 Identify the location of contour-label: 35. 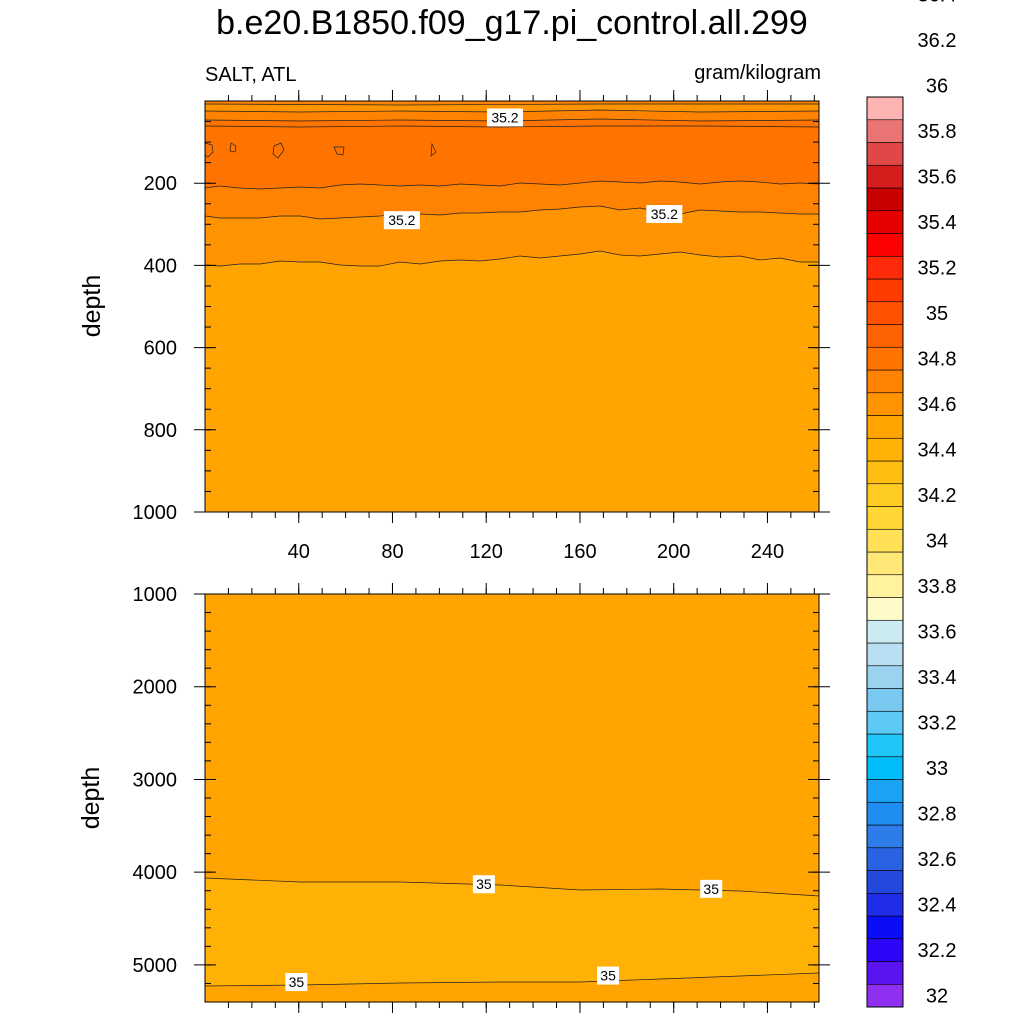
(296, 982).